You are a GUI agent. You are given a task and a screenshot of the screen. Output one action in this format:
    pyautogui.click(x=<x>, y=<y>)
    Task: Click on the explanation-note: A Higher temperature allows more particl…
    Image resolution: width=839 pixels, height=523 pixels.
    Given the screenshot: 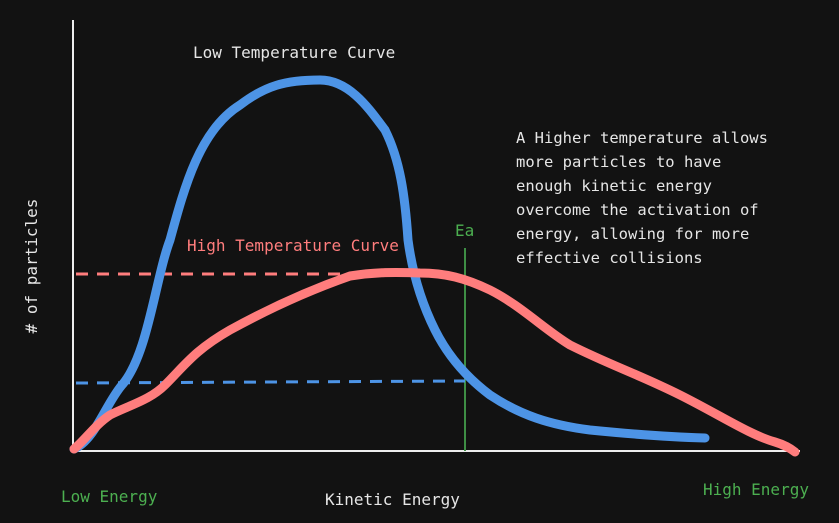 What is the action you would take?
    pyautogui.click(x=666, y=198)
    